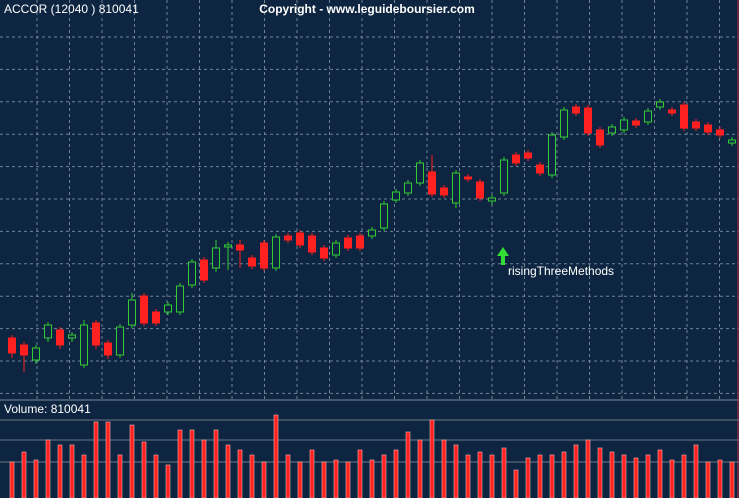 The height and width of the screenshot is (498, 739). I want to click on copyright: Copyright - www.leguideboursier.com, so click(367, 9).